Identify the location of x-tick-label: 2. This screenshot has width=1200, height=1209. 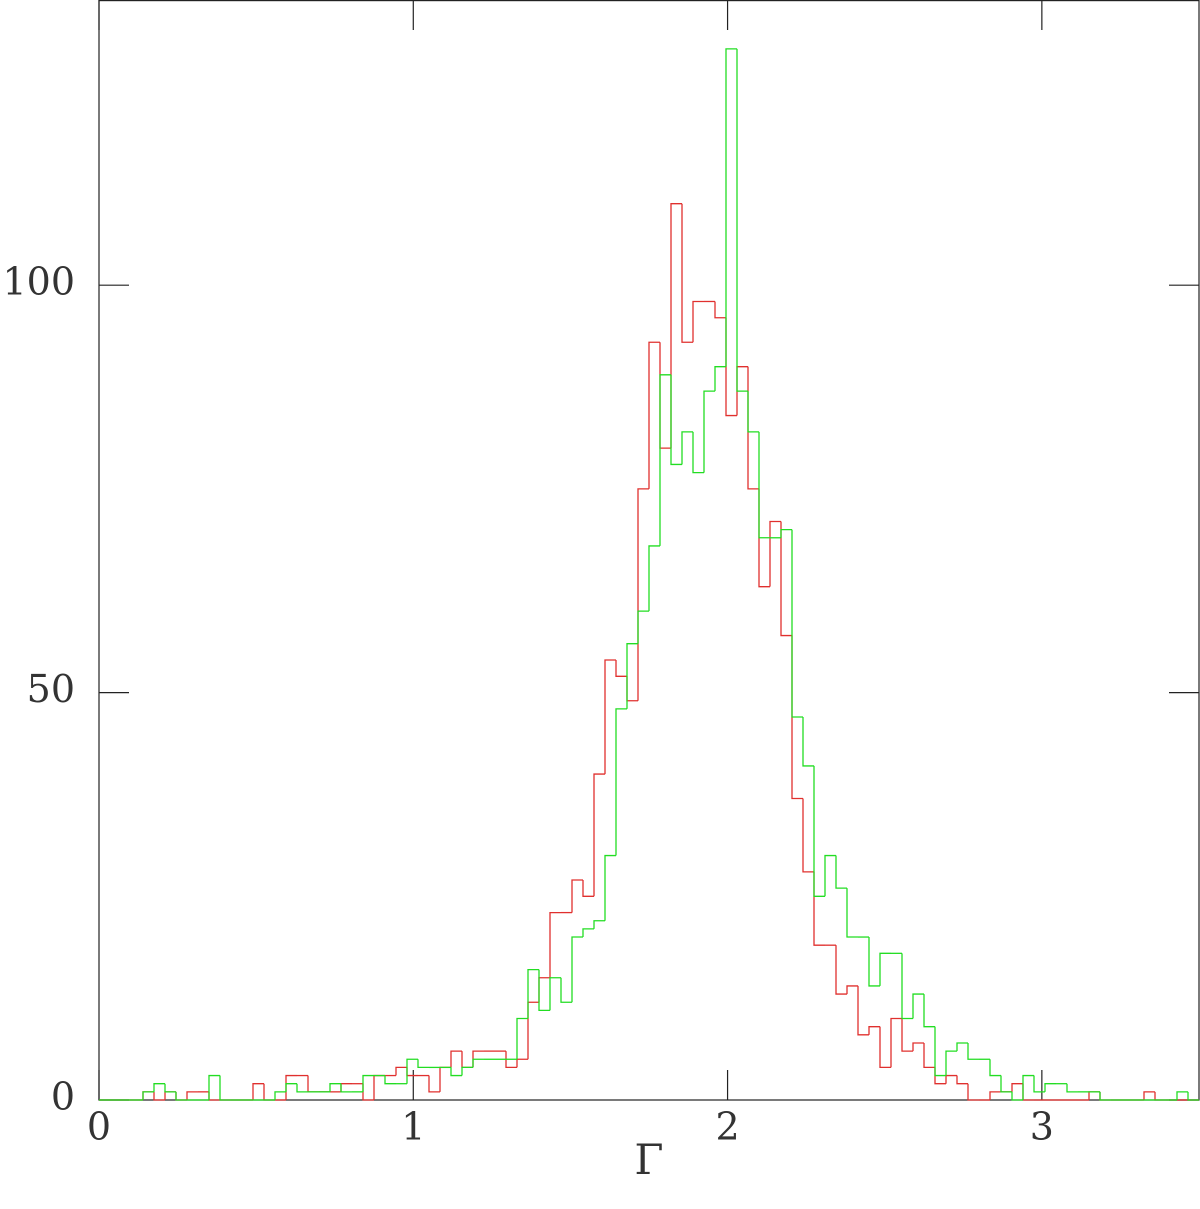
(727, 1127).